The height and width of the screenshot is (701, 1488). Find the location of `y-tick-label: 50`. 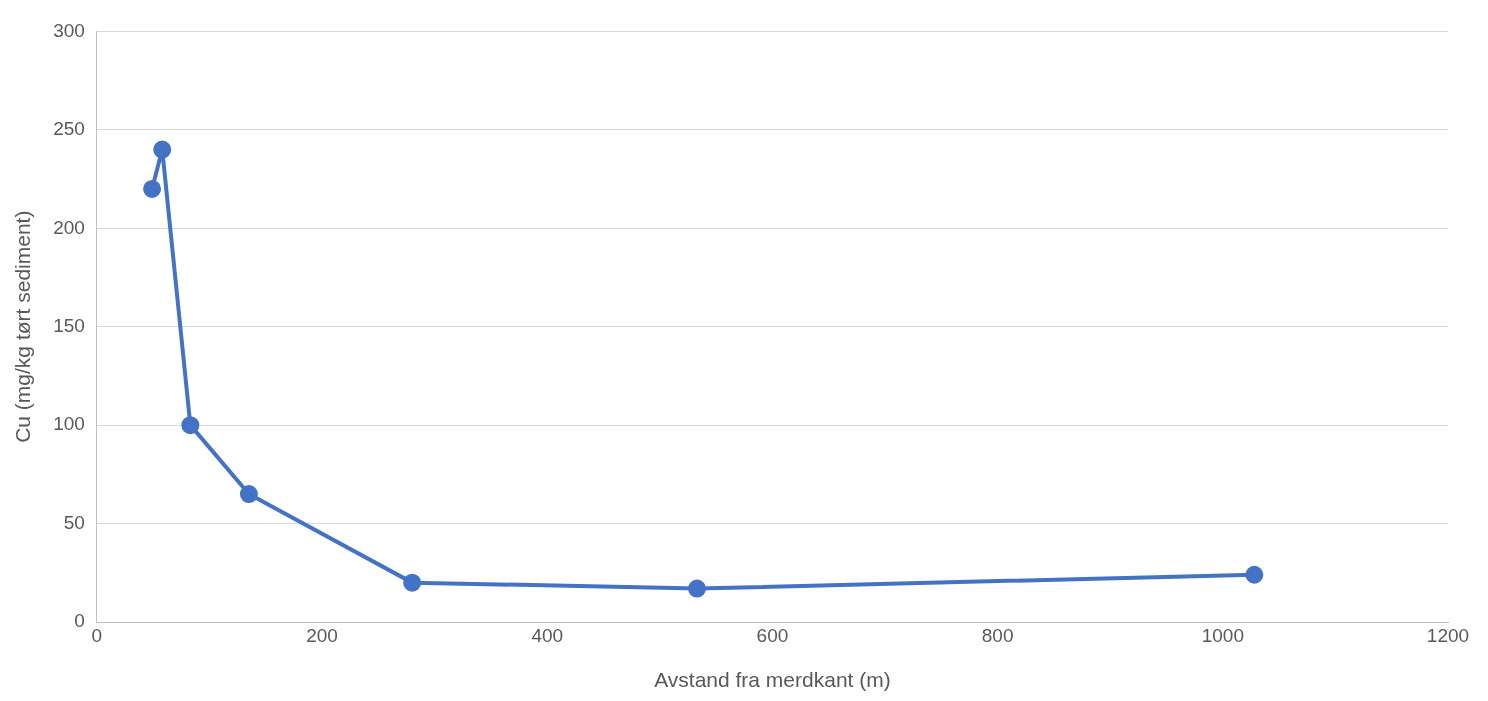

y-tick-label: 50 is located at coordinates (74, 522).